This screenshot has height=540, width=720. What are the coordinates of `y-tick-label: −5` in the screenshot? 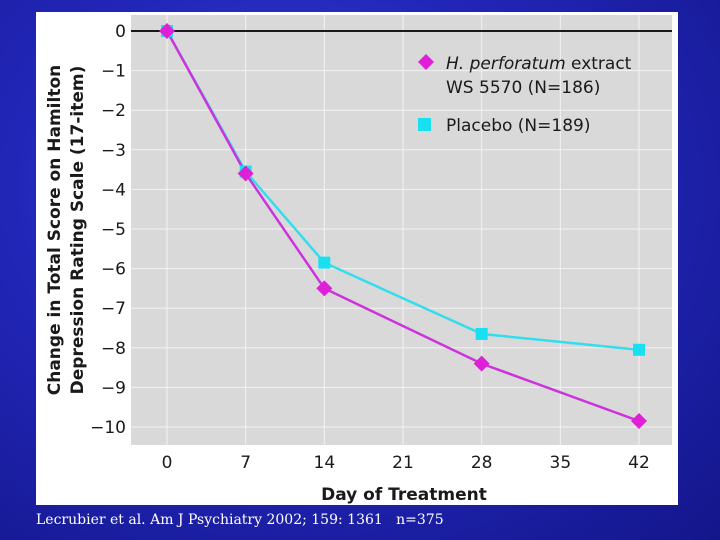 It's located at (113, 230).